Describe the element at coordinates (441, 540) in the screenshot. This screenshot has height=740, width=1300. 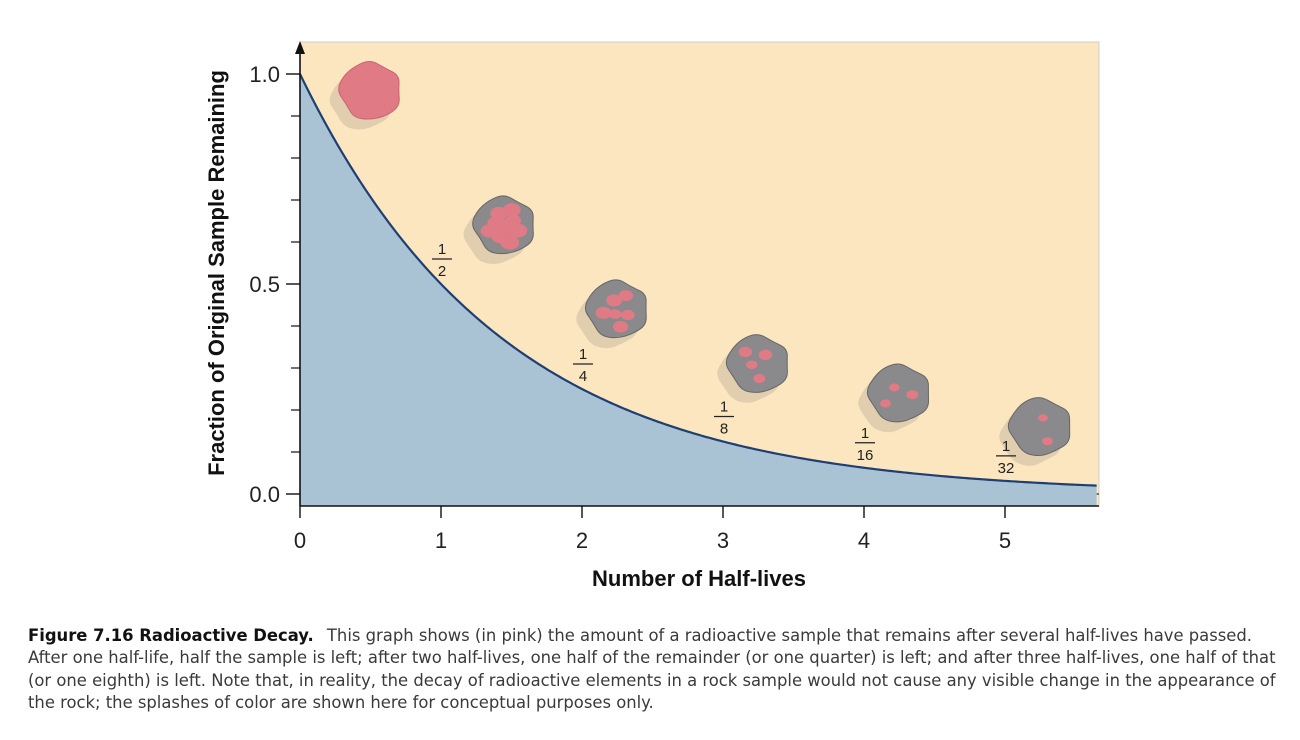
I see `x-tick-label: 1` at that location.